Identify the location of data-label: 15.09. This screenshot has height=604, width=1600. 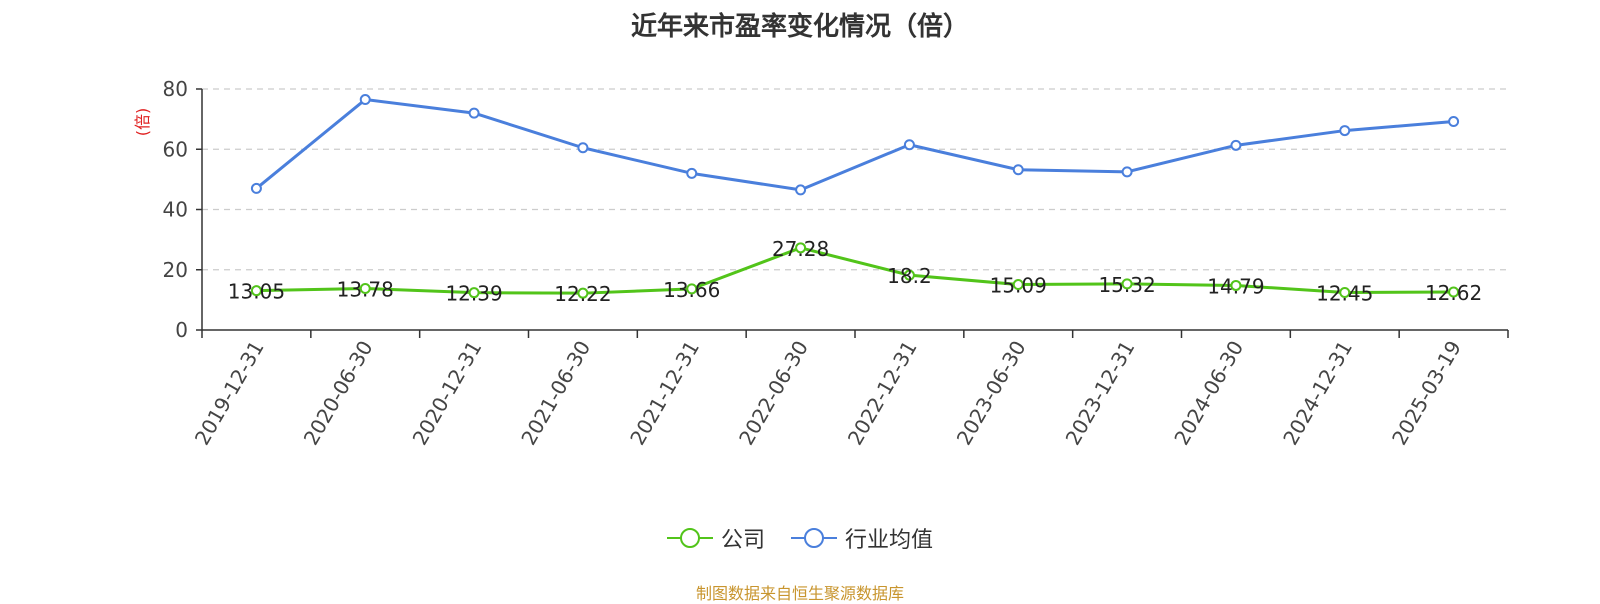
(1018, 286).